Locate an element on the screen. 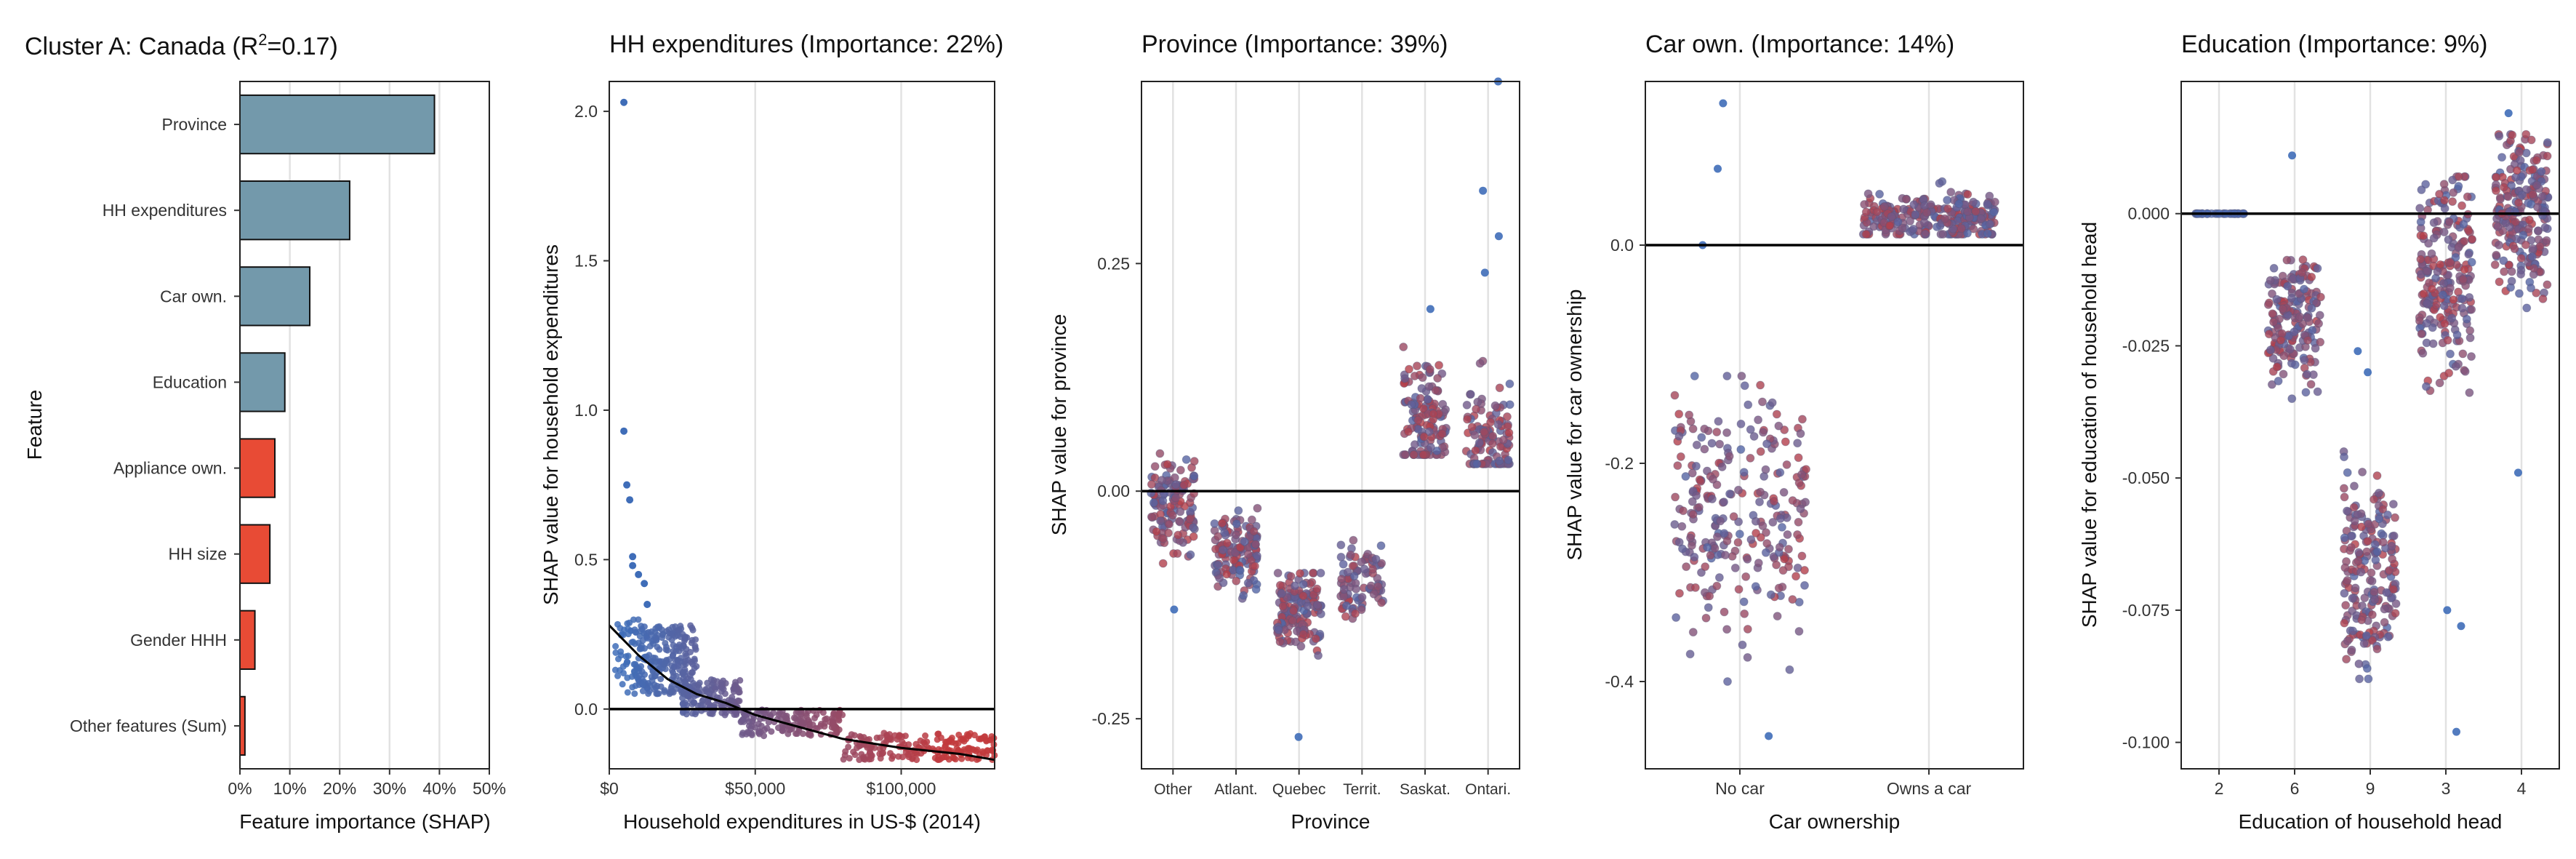  y-tick-label: 0.000 is located at coordinates (2148, 213).